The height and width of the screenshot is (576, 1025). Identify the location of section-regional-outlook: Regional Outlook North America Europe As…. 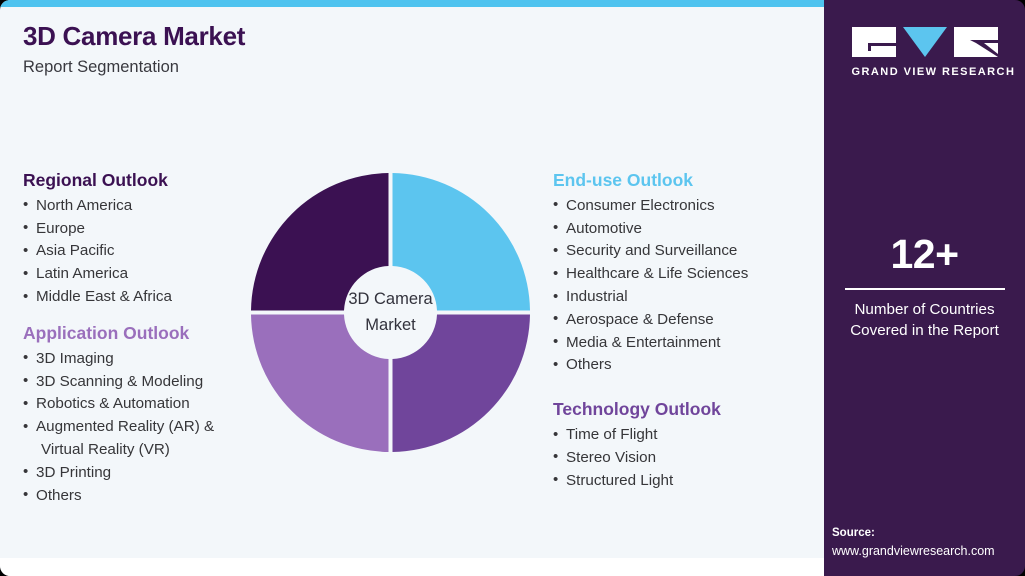
(148, 239).